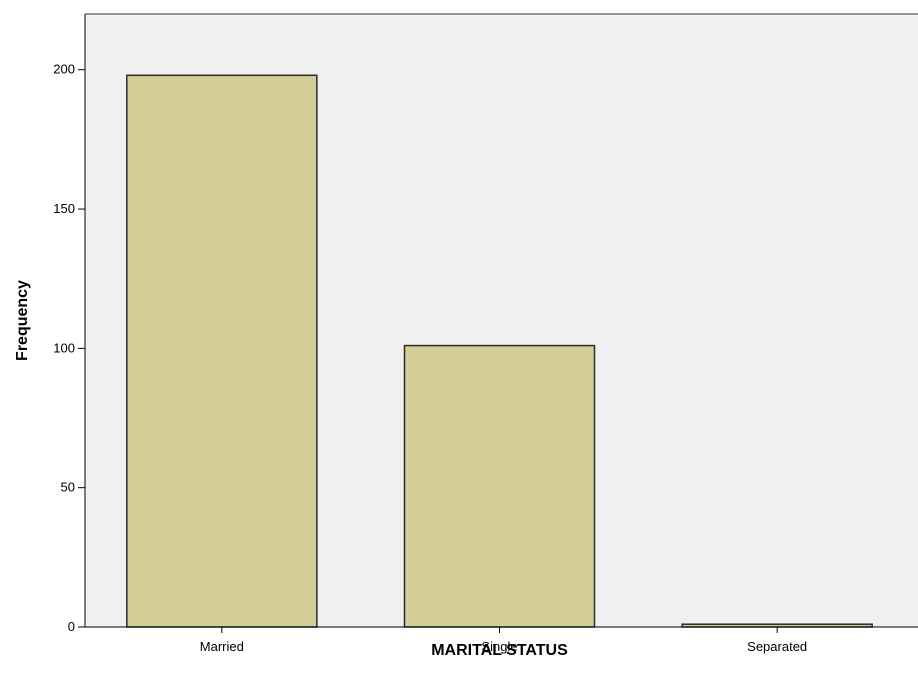 Image resolution: width=918 pixels, height=684 pixels. I want to click on y-tick-label: 200, so click(64, 69).